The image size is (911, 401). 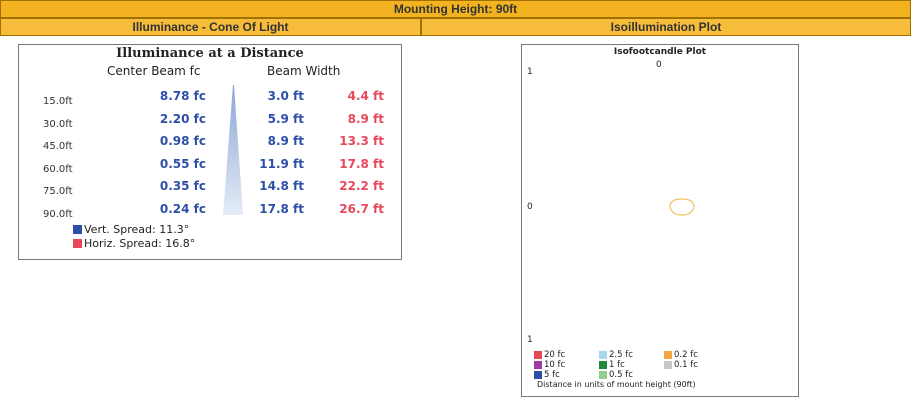 What do you see at coordinates (361, 186) in the screenshot?
I see `horizontal-width: 22.2 ft` at bounding box center [361, 186].